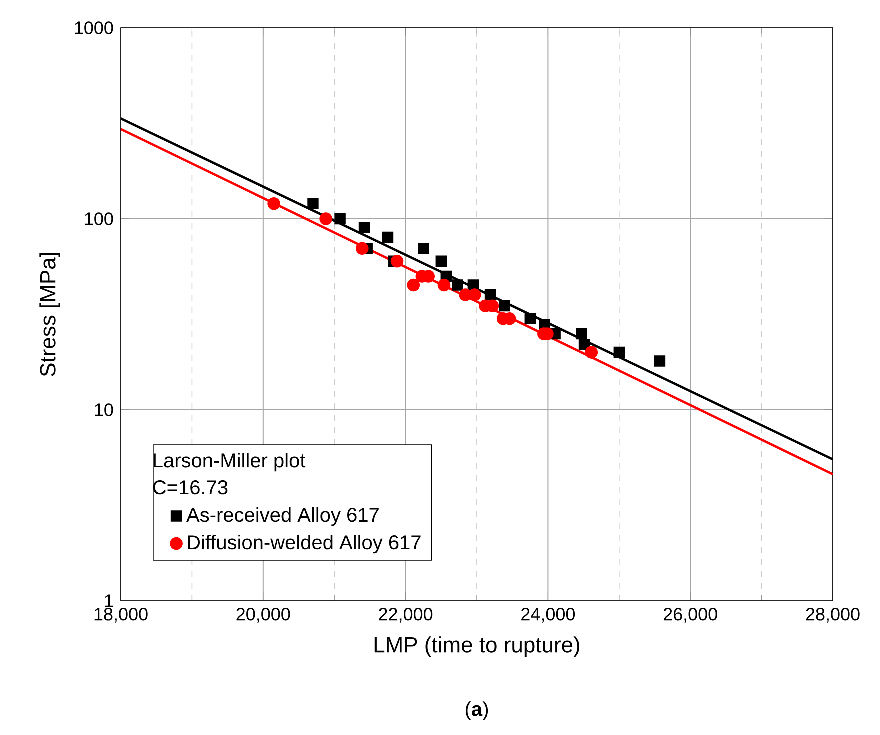  I want to click on y-tick-label: 1000, so click(94, 28).